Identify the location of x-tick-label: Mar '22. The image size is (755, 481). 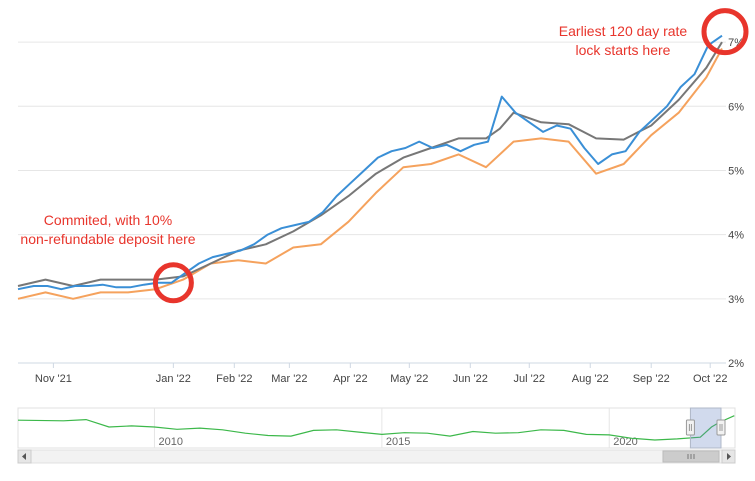
(289, 379).